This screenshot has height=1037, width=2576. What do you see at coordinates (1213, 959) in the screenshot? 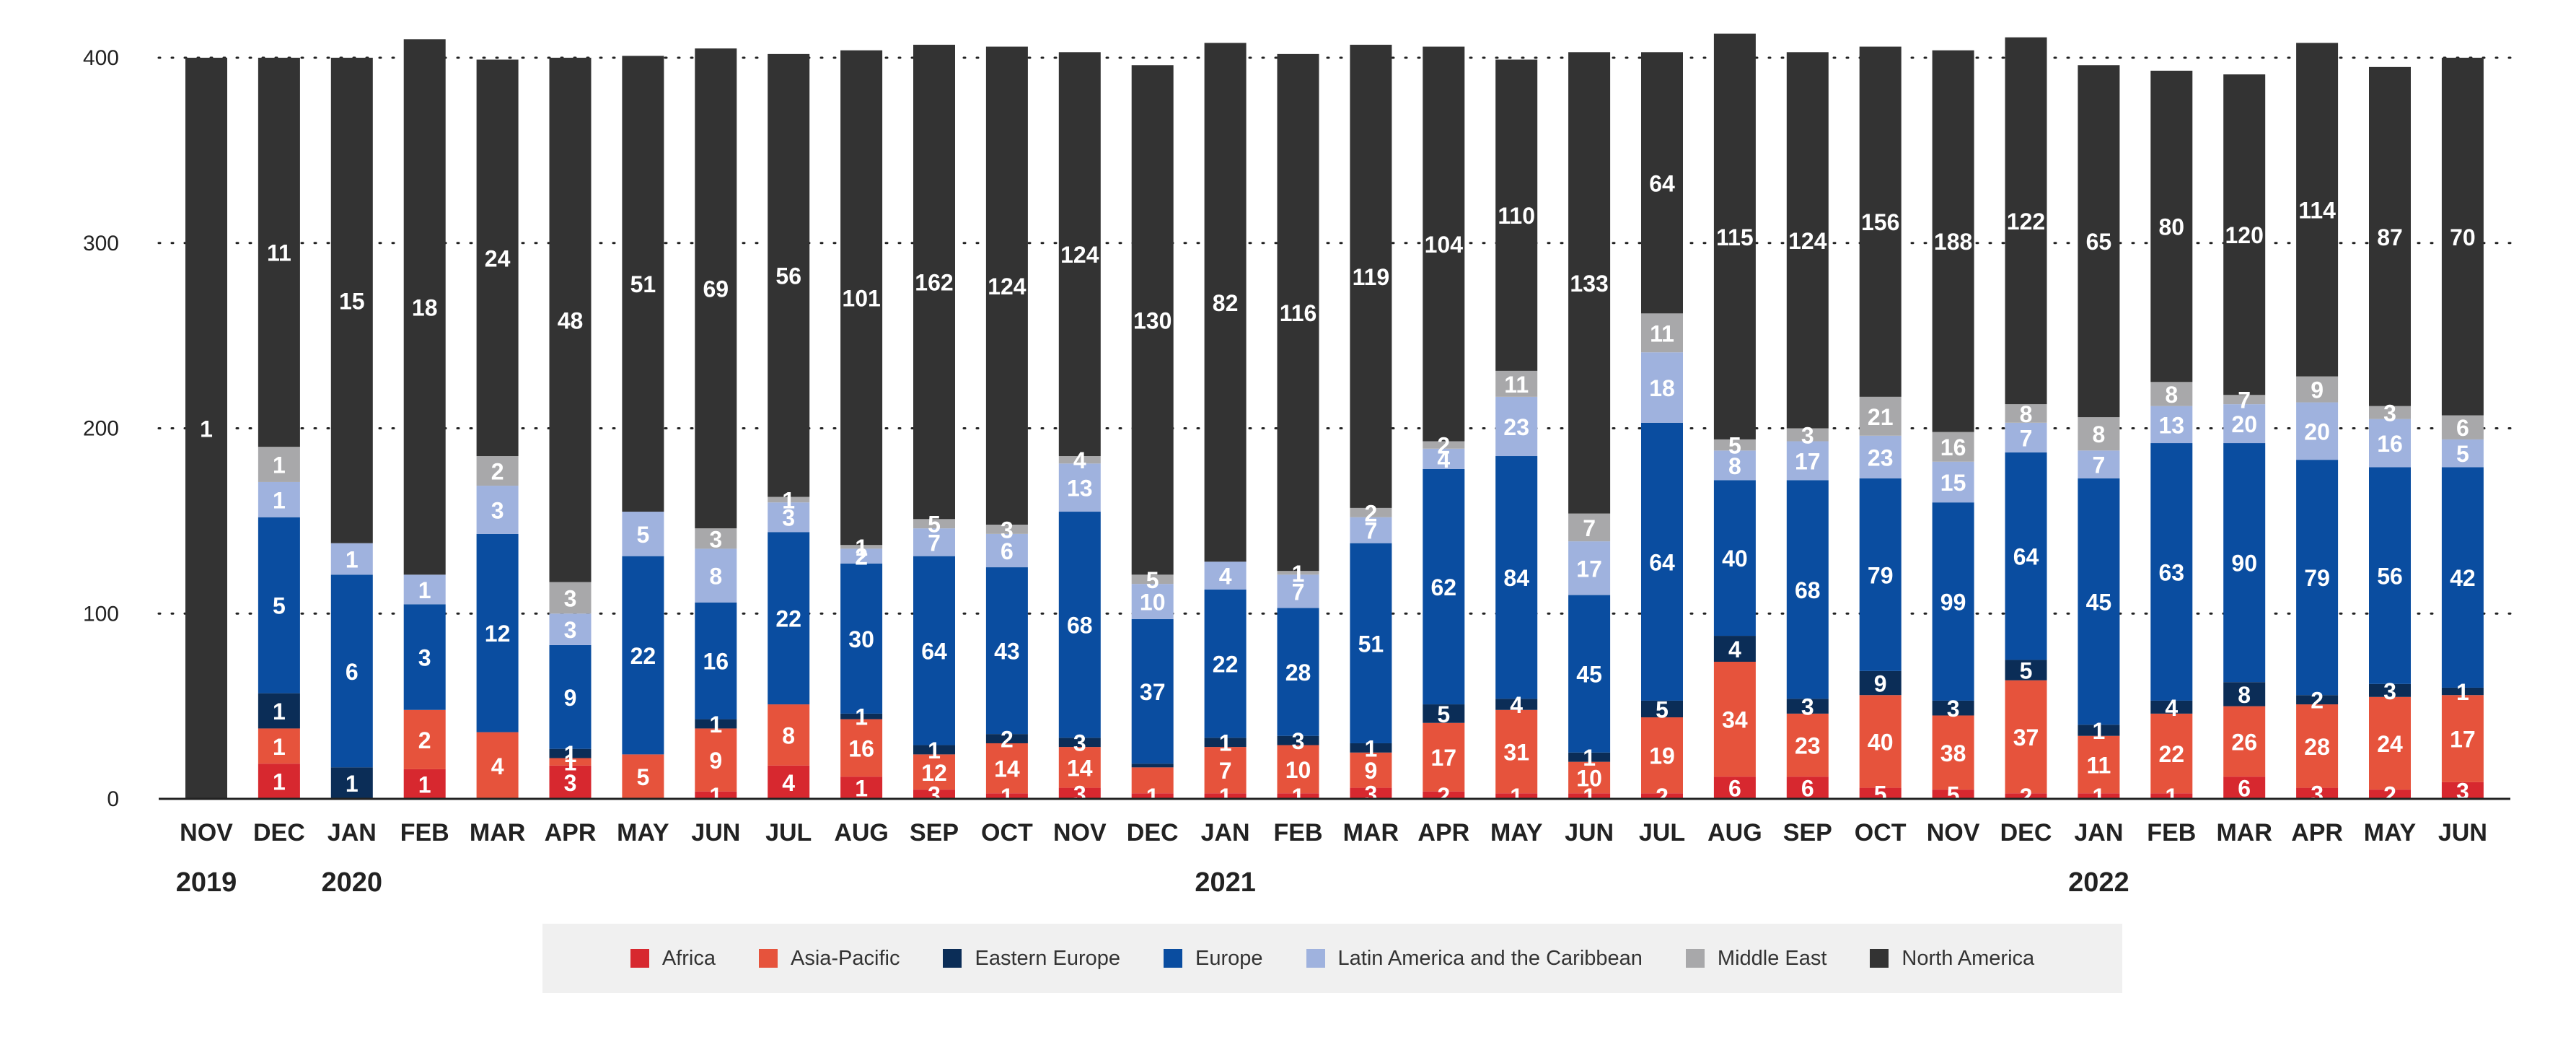
I see `legend-item: Europe` at bounding box center [1213, 959].